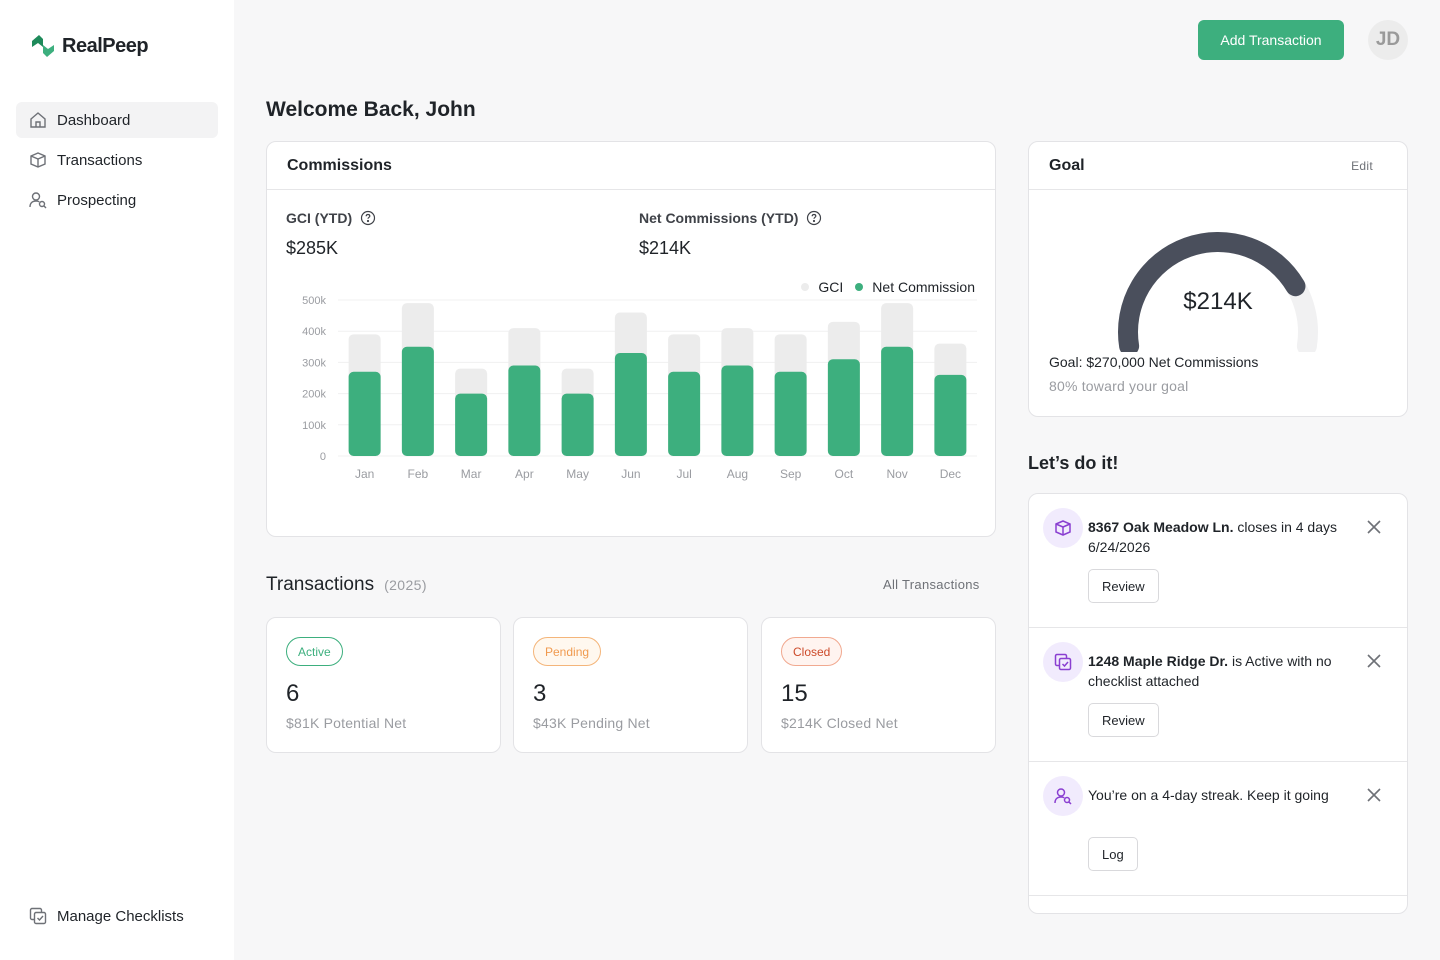 The width and height of the screenshot is (1440, 960). I want to click on legend-net: Net Commission, so click(915, 287).